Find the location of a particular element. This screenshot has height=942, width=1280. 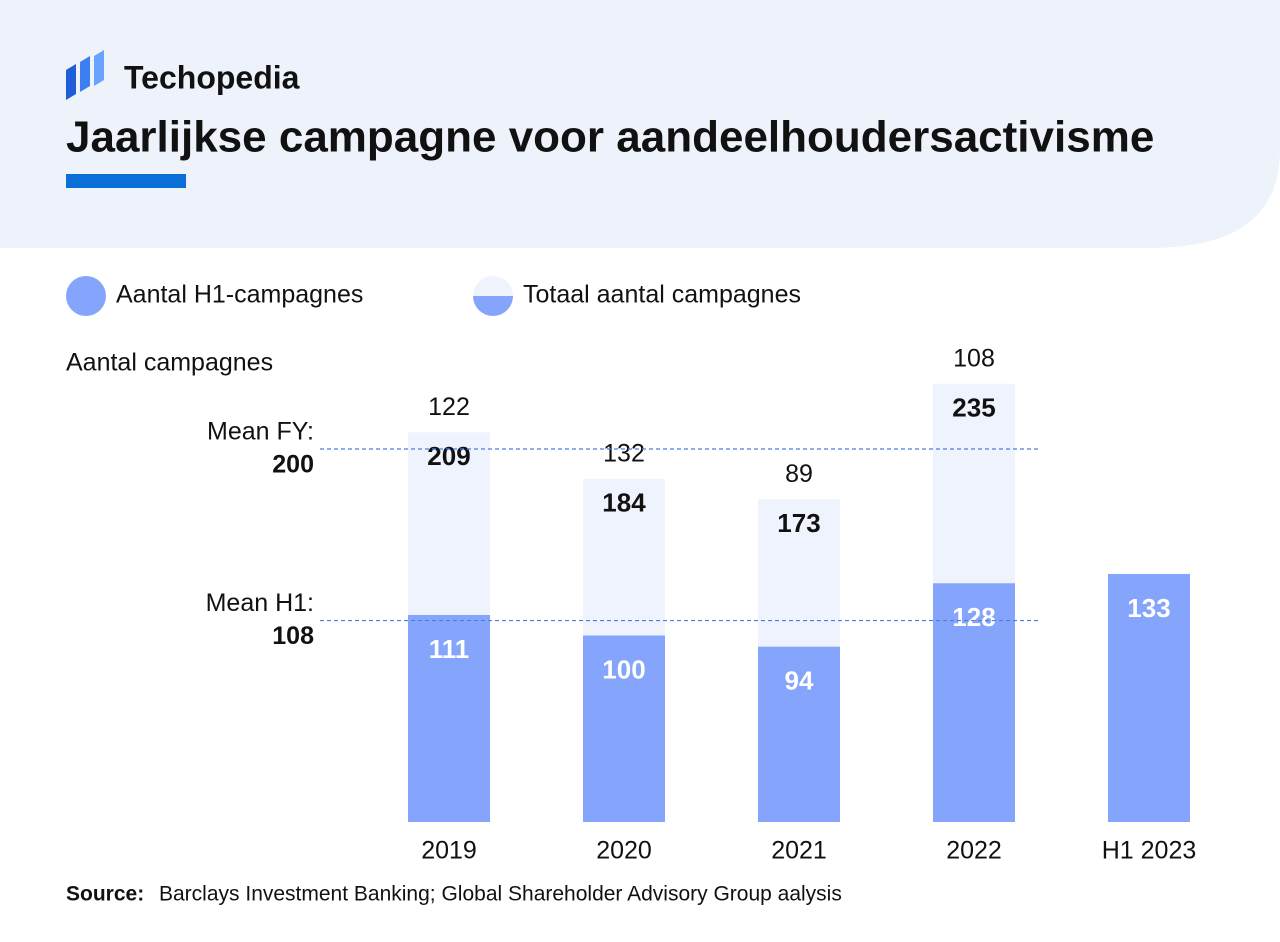

x-tick-label: 2021 is located at coordinates (799, 851).